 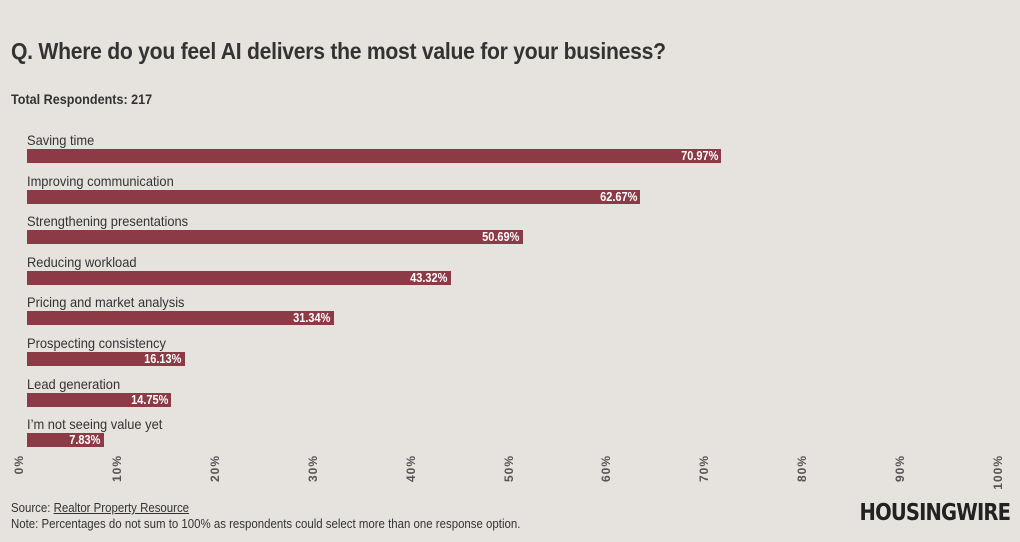 I want to click on category-label: Reducing workload, so click(x=82, y=261).